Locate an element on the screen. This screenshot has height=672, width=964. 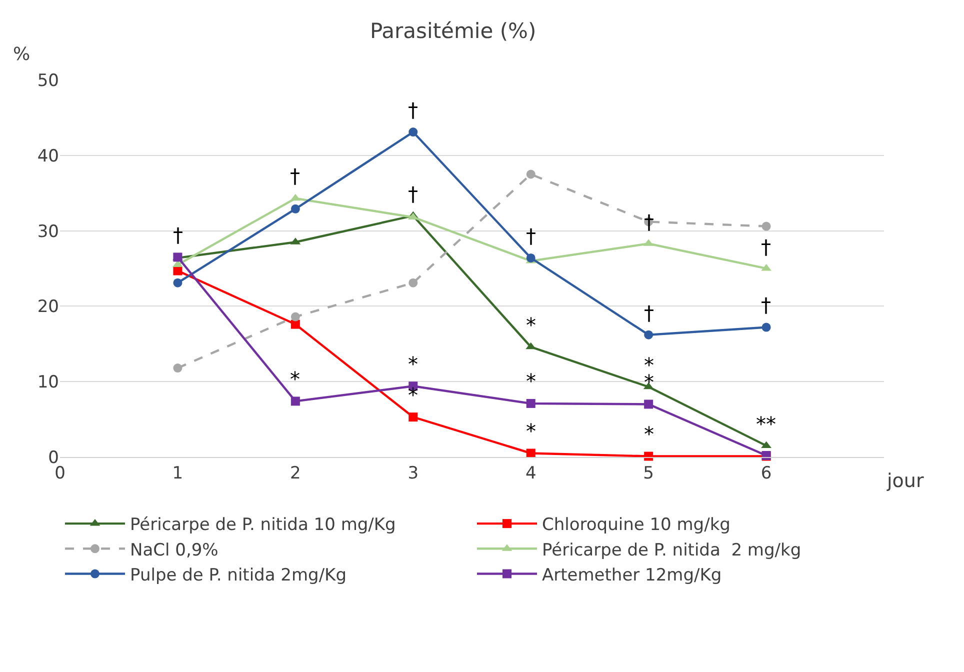
legend-label: Péricarpe de P. nitida 2 mg/kg is located at coordinates (672, 550).